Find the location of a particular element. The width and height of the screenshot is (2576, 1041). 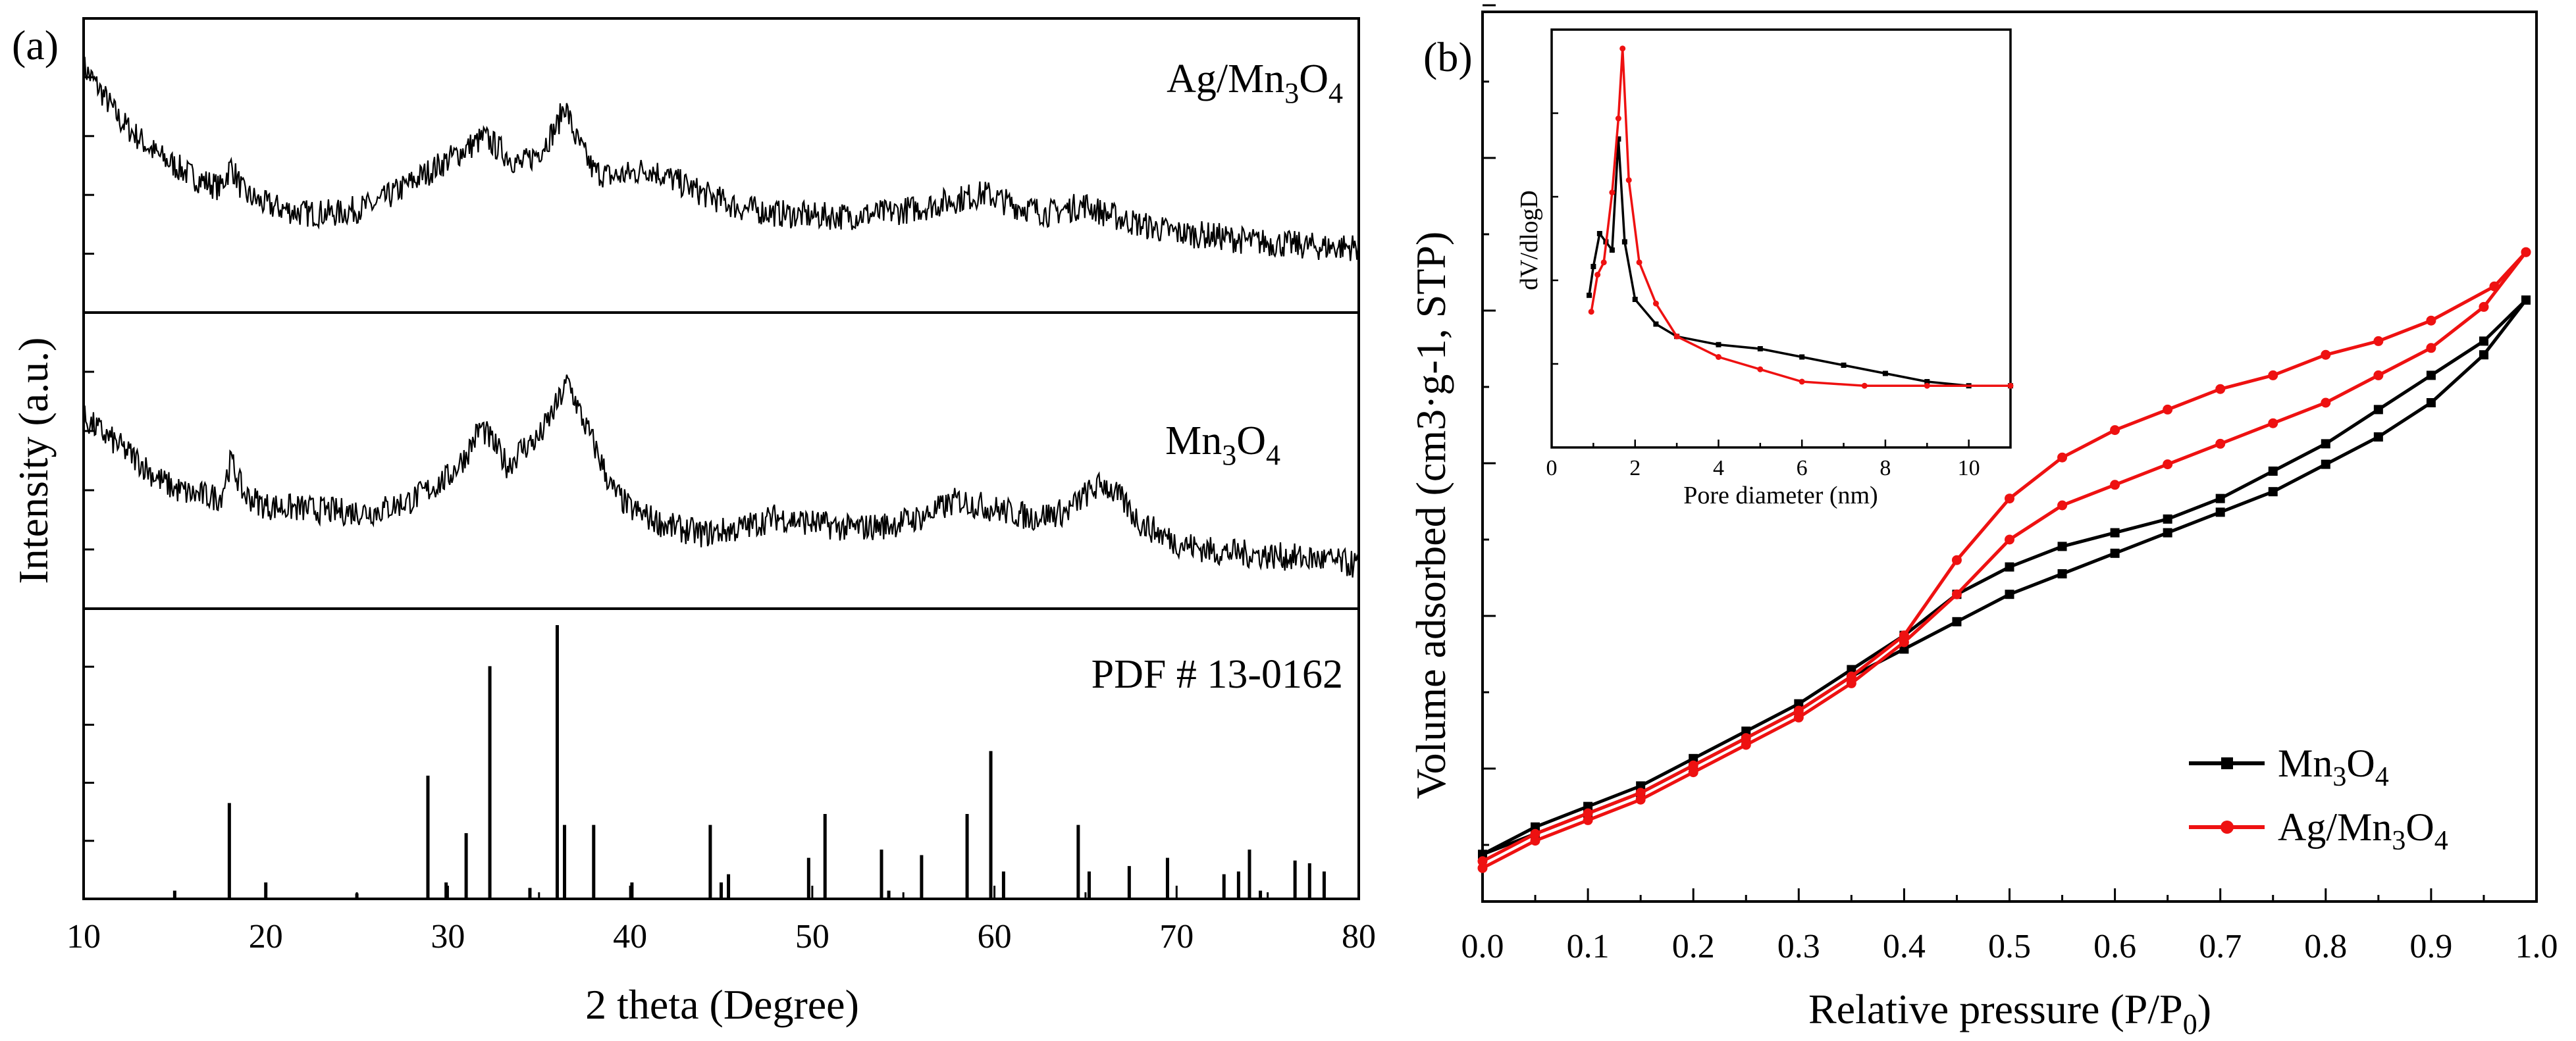

xrd-ag-mn3o4-label: Ag/Mn3O4 is located at coordinates (1255, 83).